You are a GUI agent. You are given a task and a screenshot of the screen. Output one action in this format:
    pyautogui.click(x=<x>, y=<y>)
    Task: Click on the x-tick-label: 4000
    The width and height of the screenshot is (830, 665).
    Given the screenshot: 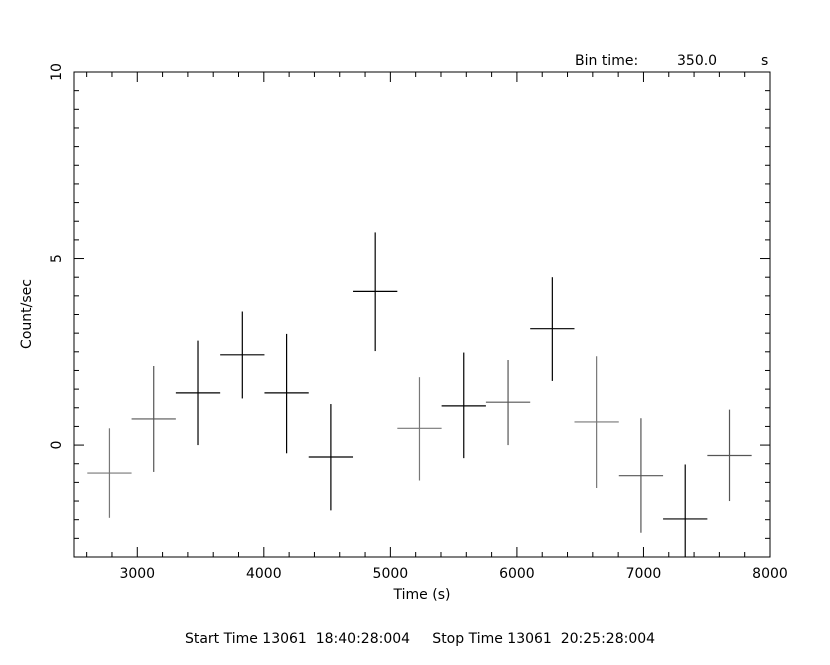 What is the action you would take?
    pyautogui.click(x=264, y=574)
    